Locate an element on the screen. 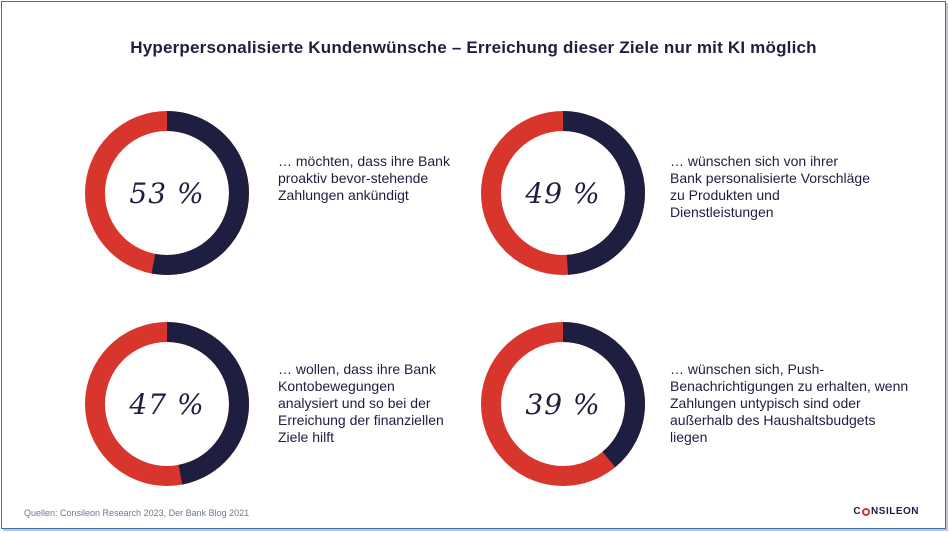  consileon-logo: C NSILEON is located at coordinates (886, 511).